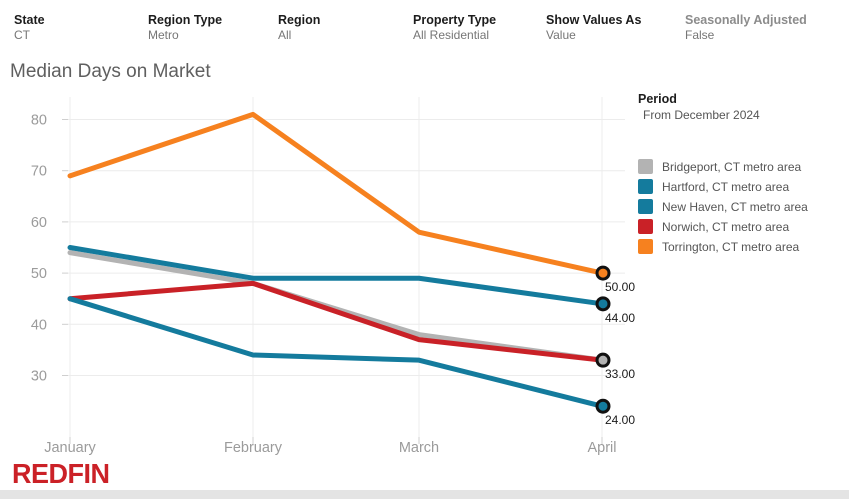  What do you see at coordinates (424, 494) in the screenshot?
I see `horizontal-scrollbar` at bounding box center [424, 494].